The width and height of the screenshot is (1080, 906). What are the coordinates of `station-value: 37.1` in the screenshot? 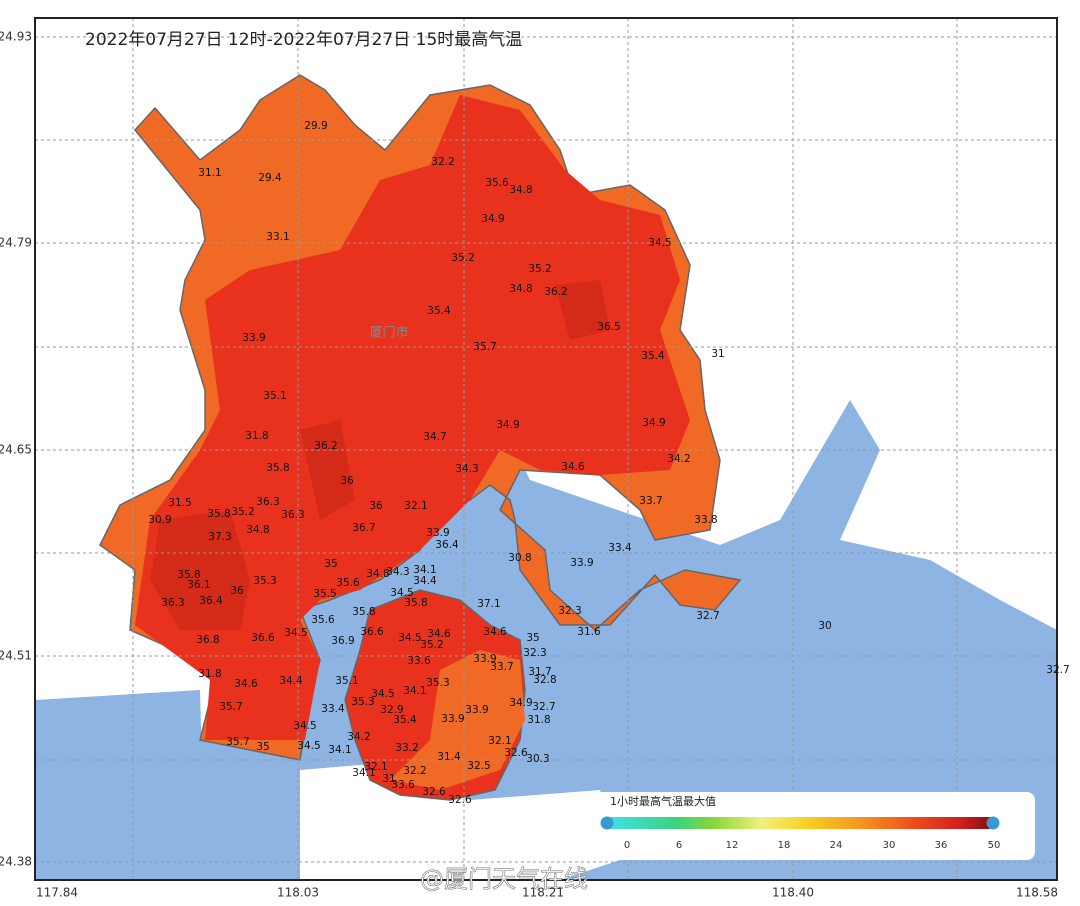 It's located at (488, 604).